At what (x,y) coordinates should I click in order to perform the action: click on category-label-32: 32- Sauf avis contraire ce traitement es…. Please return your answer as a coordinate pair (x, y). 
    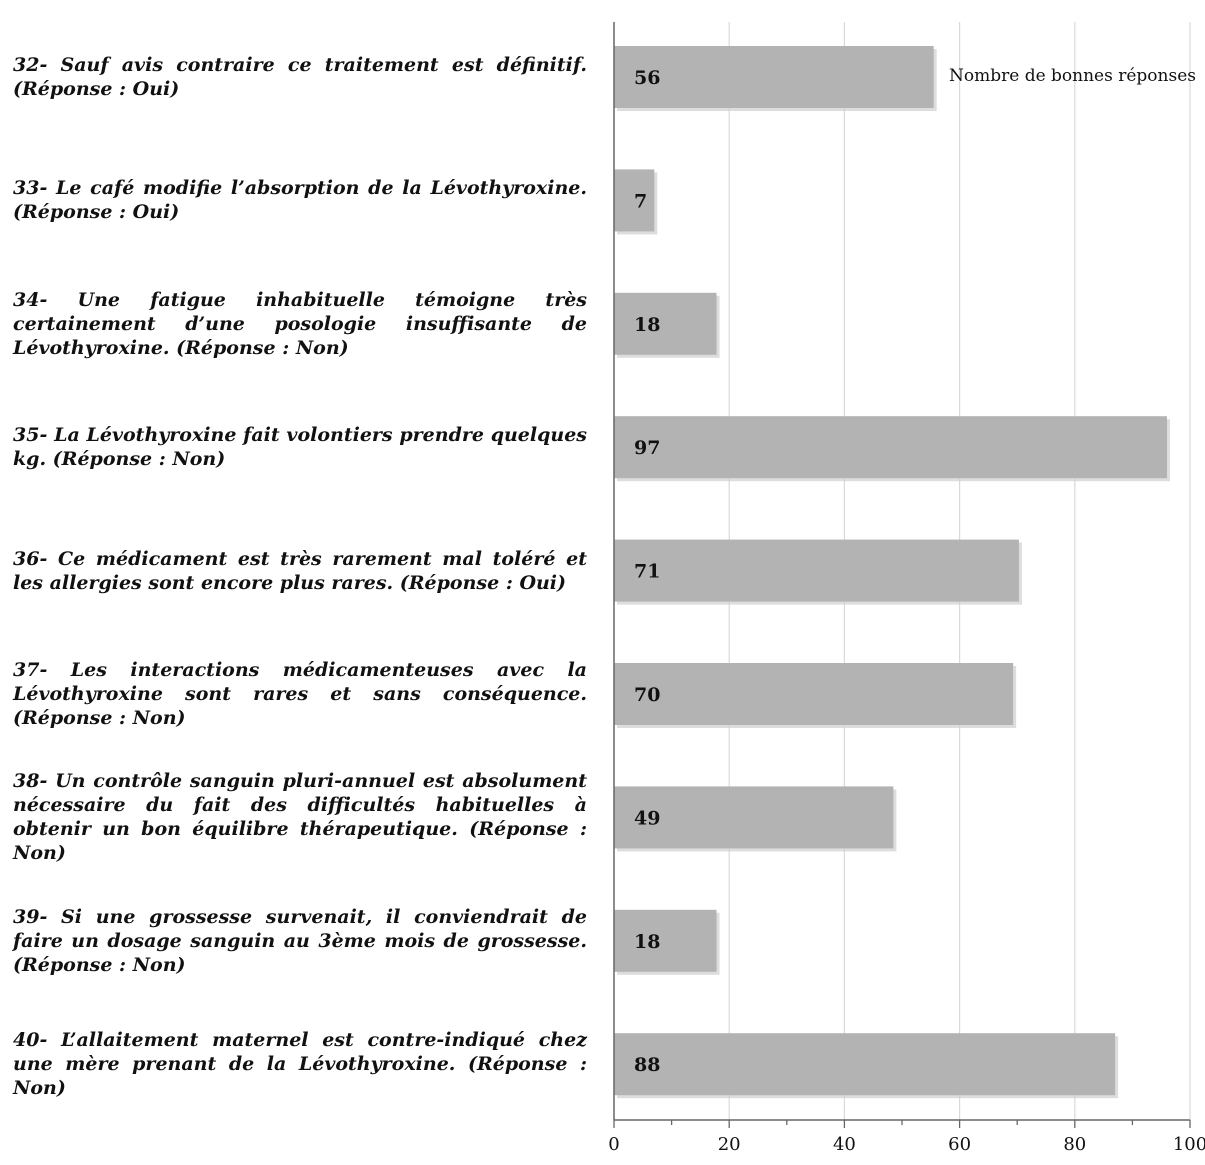
    Looking at the image, I should click on (300, 77).